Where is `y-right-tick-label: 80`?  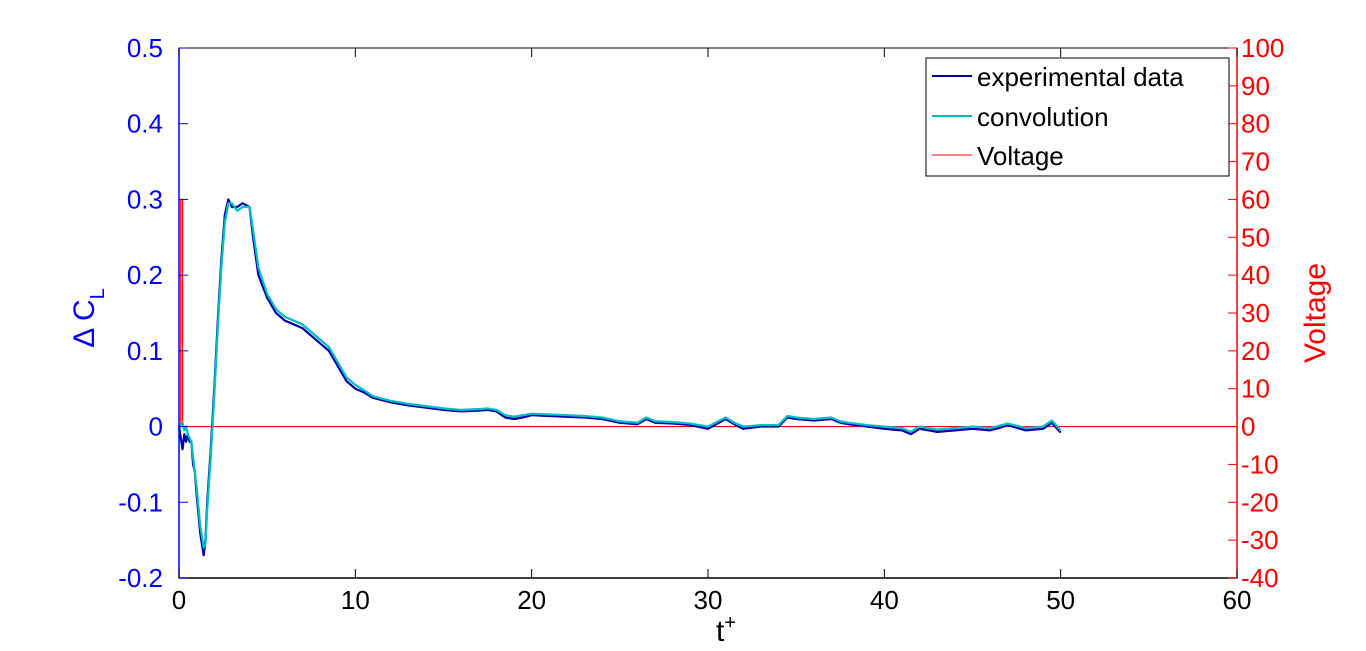 y-right-tick-label: 80 is located at coordinates (1255, 124).